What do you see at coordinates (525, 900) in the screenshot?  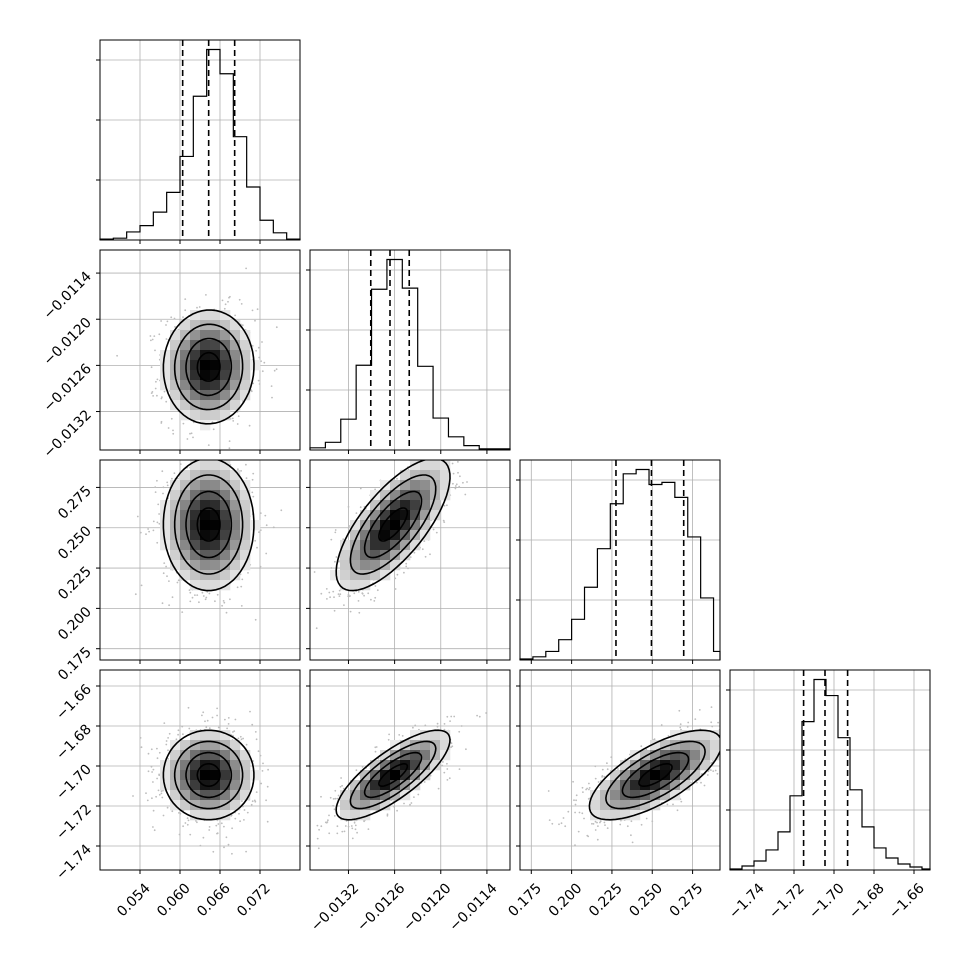 I see `density-3-2-x-tick-label: 0.175` at bounding box center [525, 900].